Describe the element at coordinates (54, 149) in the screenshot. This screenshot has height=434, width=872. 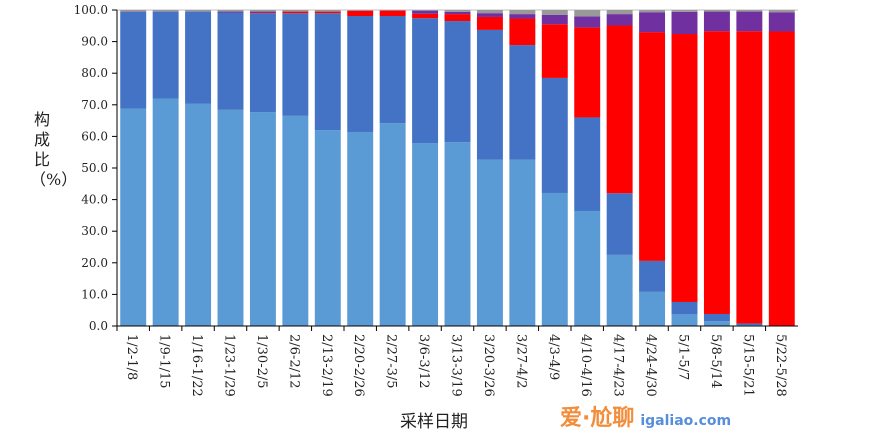
I see `y-axis-label: 构成比（%）` at that location.